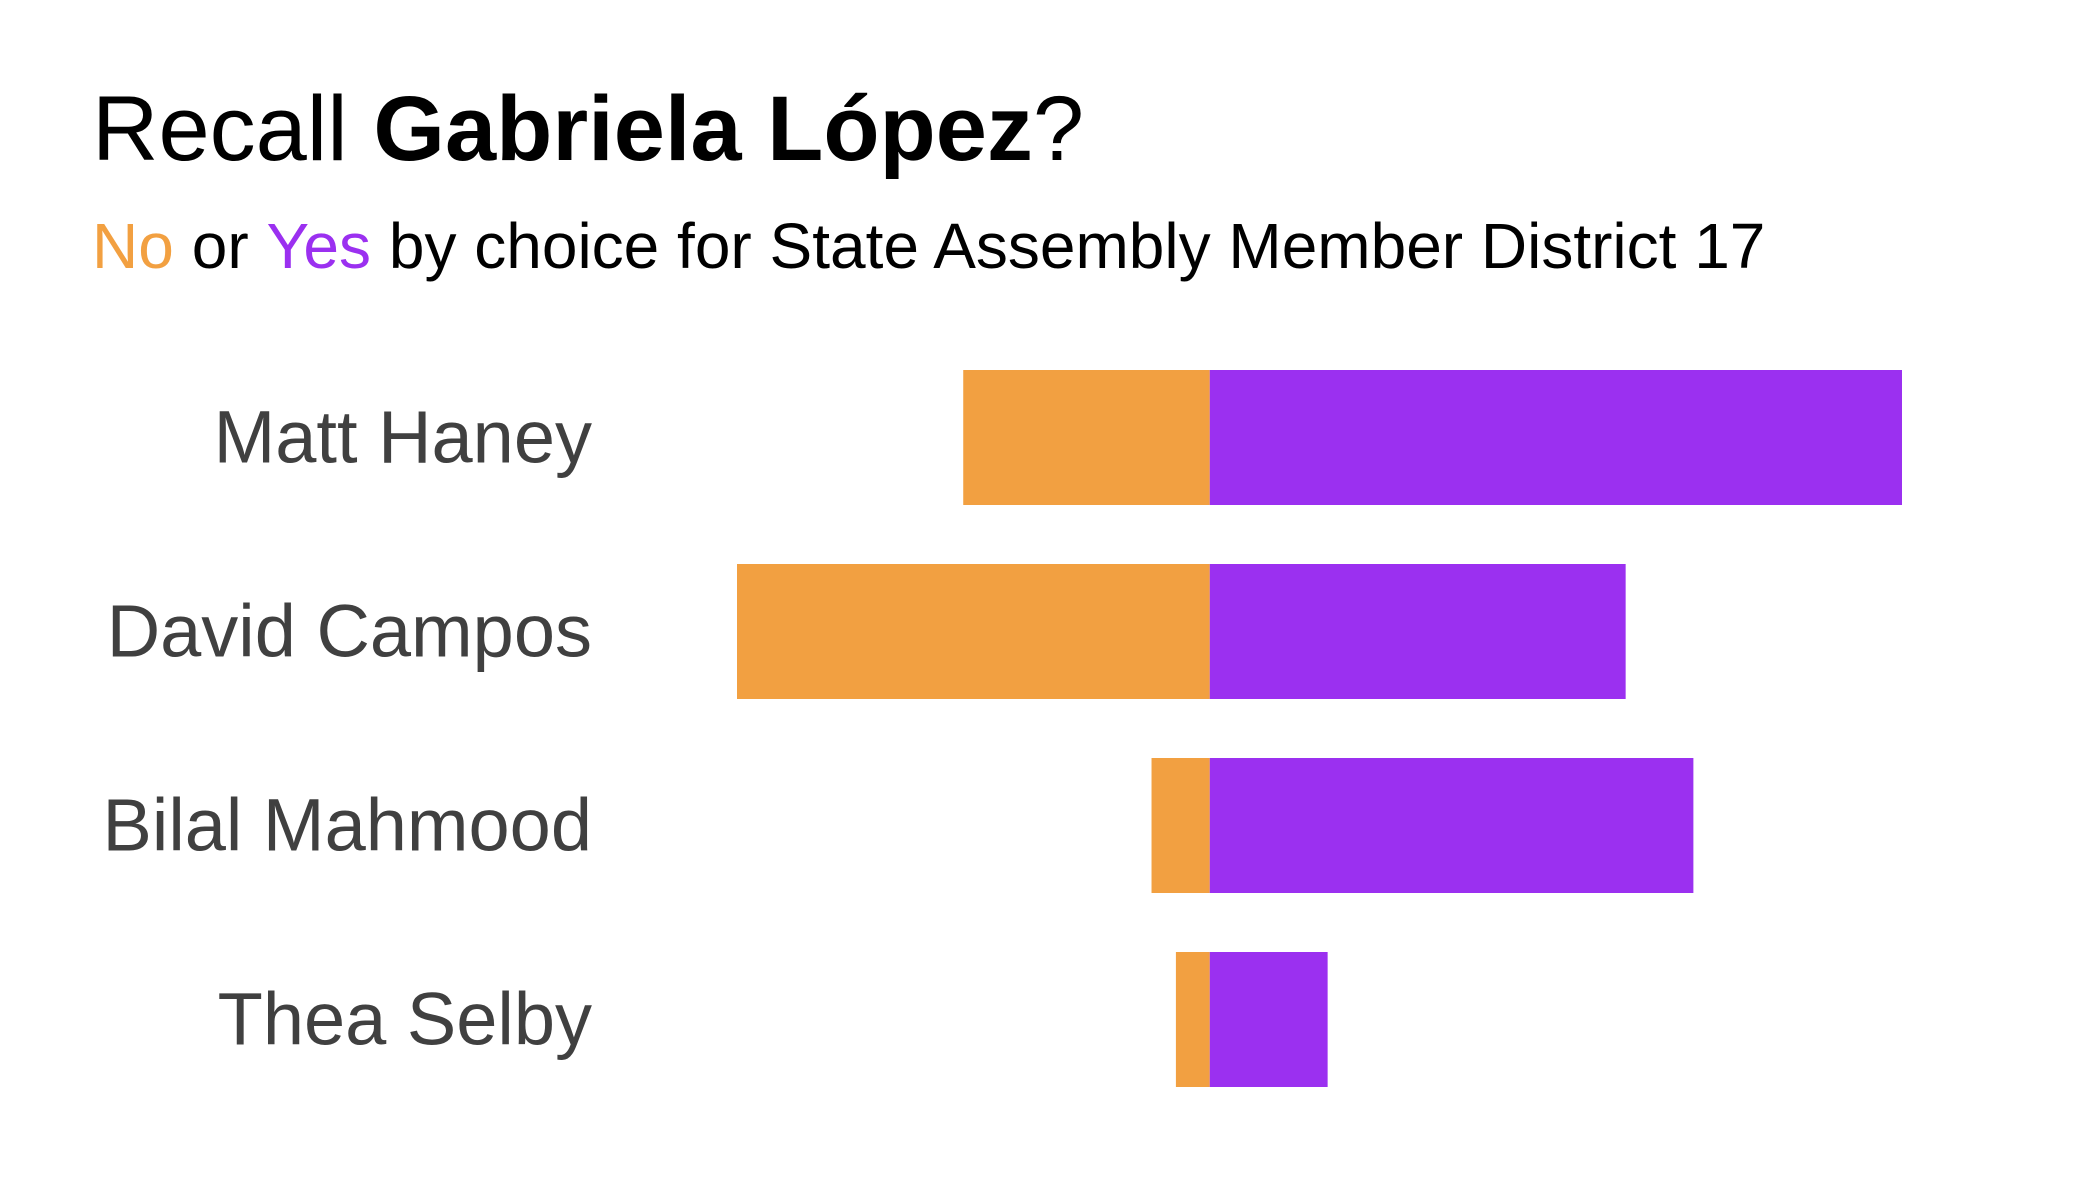 Image resolution: width=2100 pixels, height=1200 pixels. I want to click on category-label: Thea Selby, so click(405, 1019).